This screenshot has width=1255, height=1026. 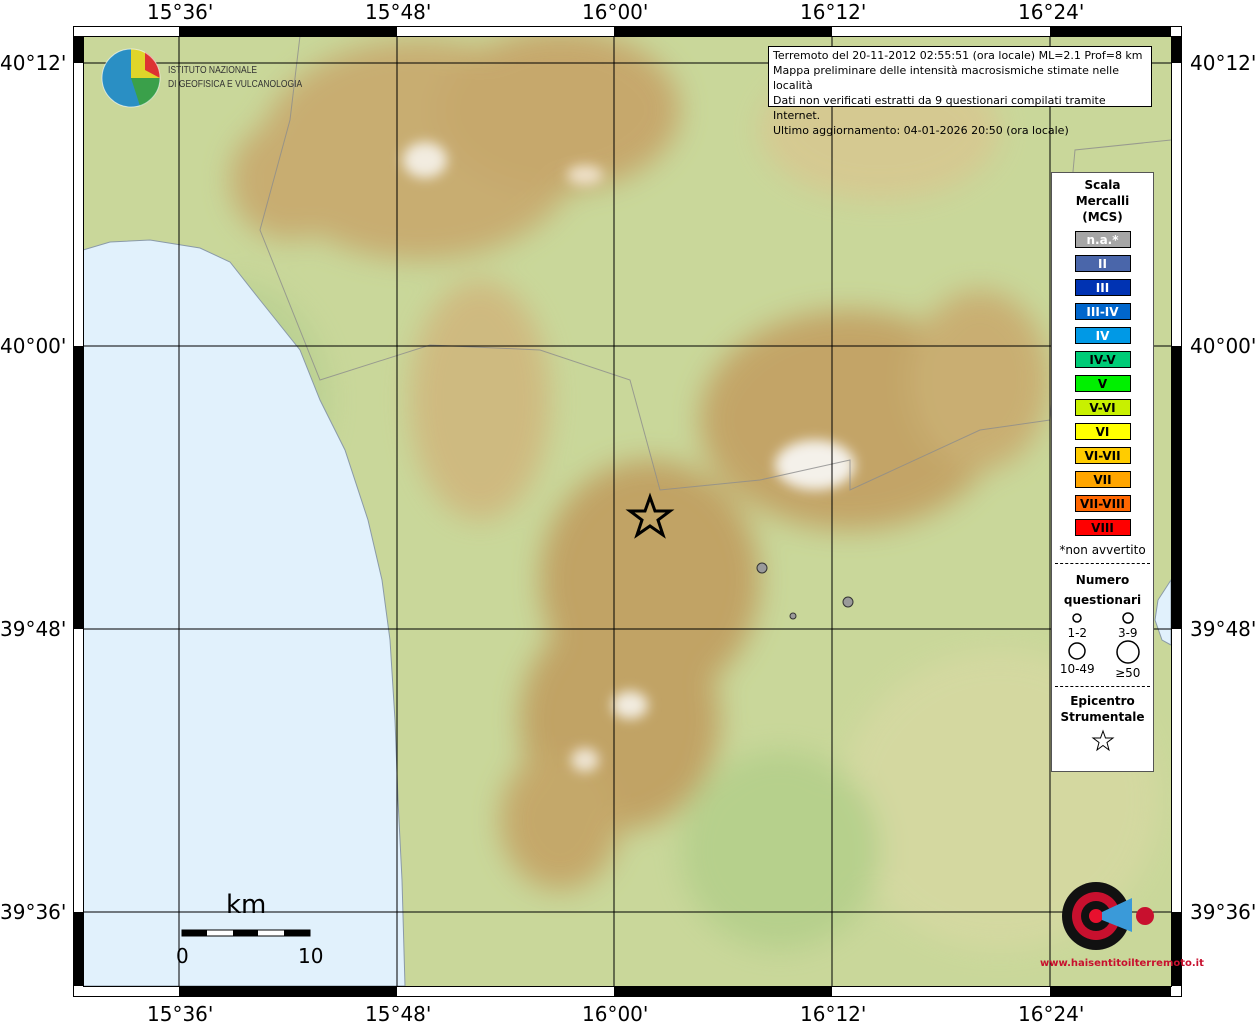 What do you see at coordinates (1102, 431) in the screenshot?
I see `intensity-swatch: VI` at bounding box center [1102, 431].